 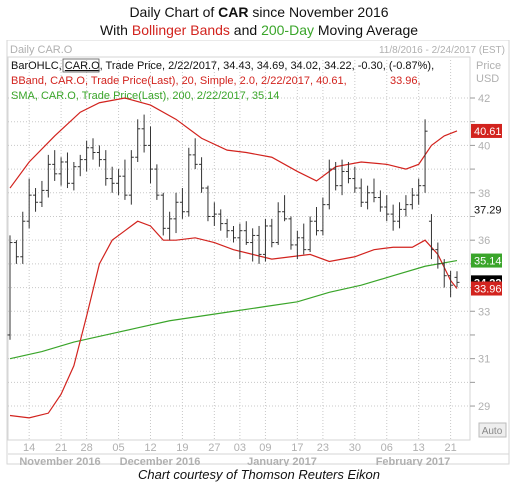 I want to click on price-tag-label: 40.61, so click(x=488, y=132).